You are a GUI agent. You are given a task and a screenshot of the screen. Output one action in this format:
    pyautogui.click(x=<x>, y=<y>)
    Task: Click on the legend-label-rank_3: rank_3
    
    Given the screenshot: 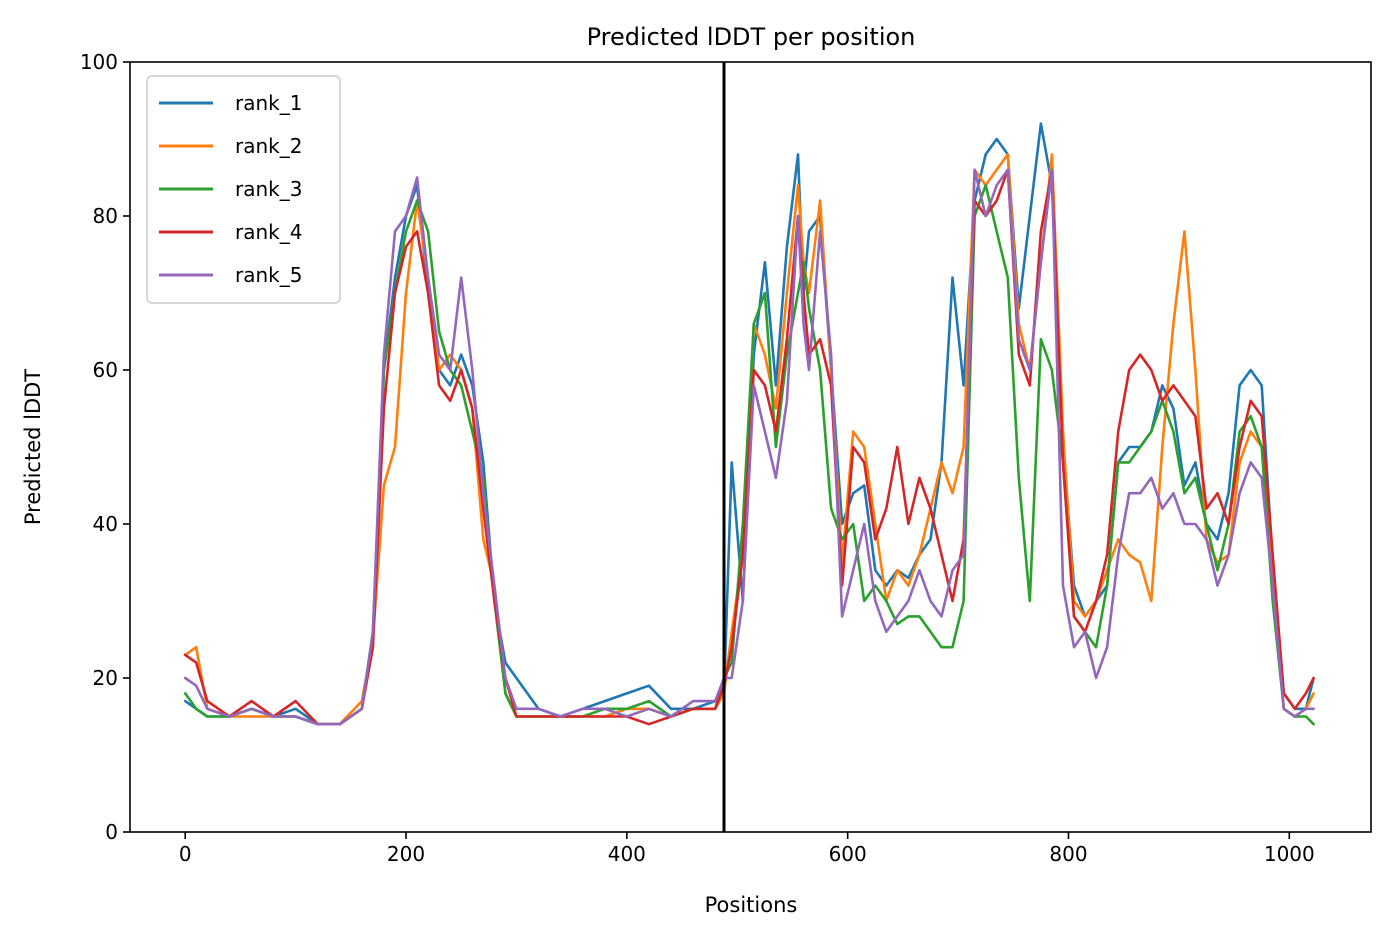 What is the action you would take?
    pyautogui.click(x=268, y=189)
    